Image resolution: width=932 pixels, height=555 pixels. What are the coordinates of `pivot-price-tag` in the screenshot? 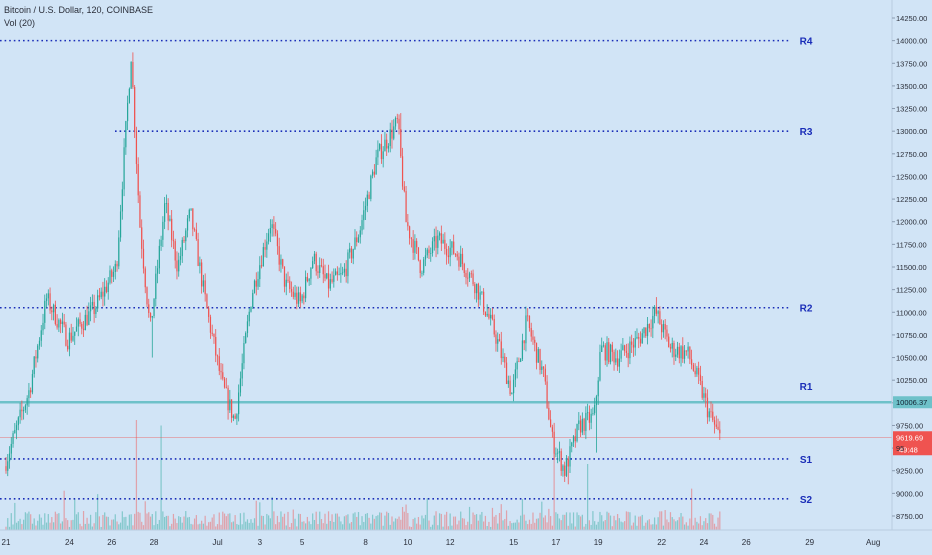 It's located at (912, 402).